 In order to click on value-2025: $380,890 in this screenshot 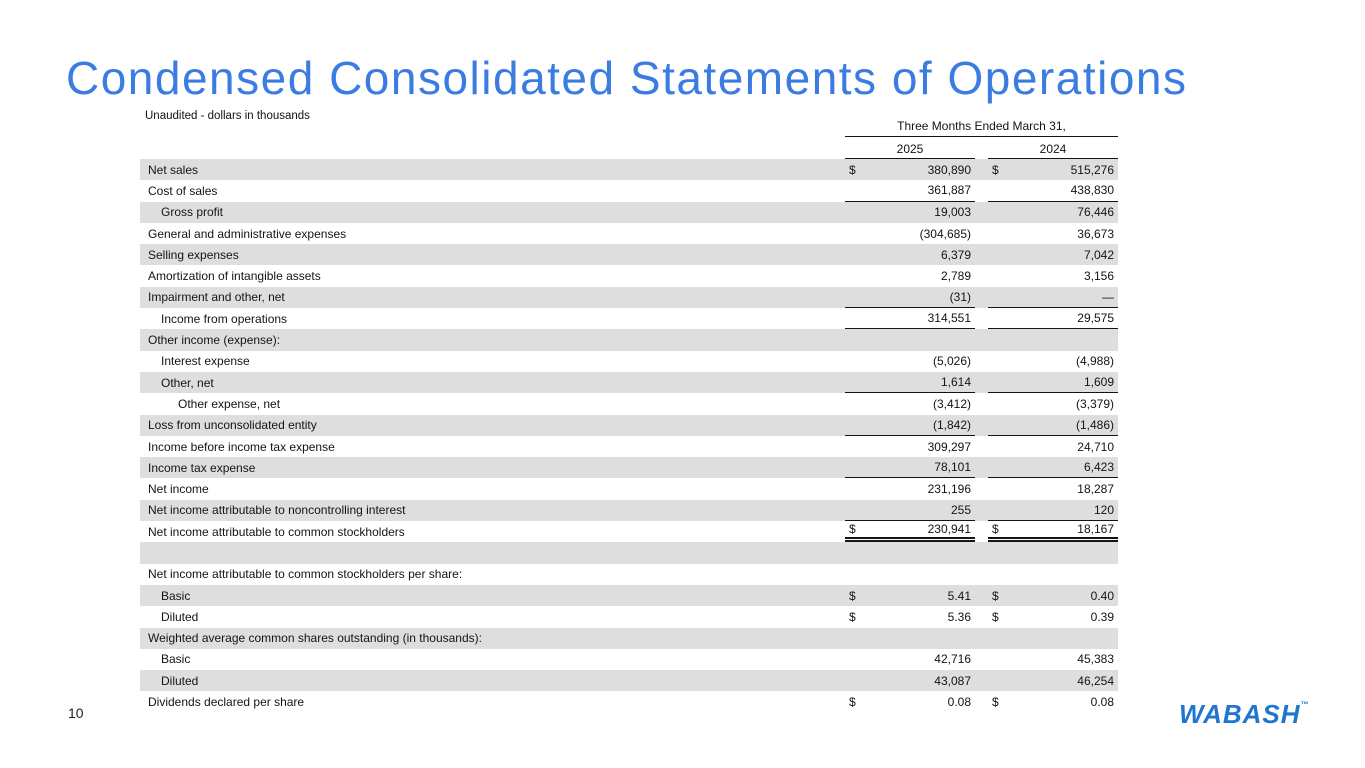, I will do `click(910, 169)`.